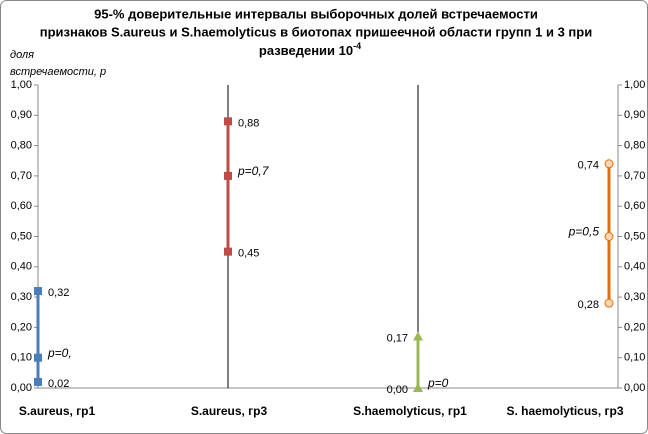 Image resolution: width=648 pixels, height=434 pixels. What do you see at coordinates (588, 305) in the screenshot?
I see `value-label: 0,28` at bounding box center [588, 305].